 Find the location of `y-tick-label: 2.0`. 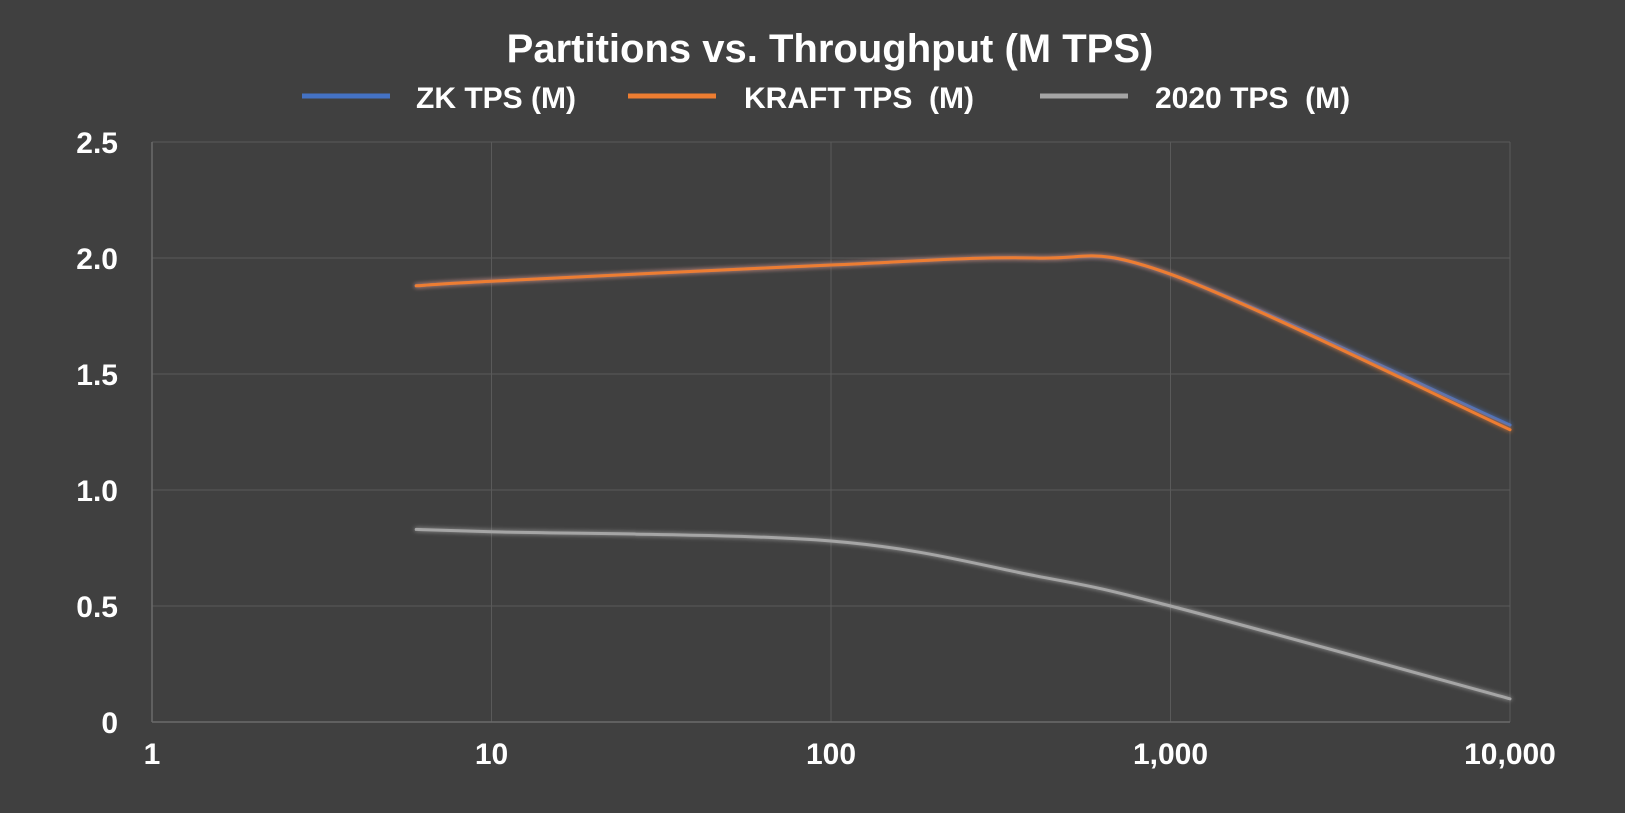

y-tick-label: 2.0 is located at coordinates (97, 259).